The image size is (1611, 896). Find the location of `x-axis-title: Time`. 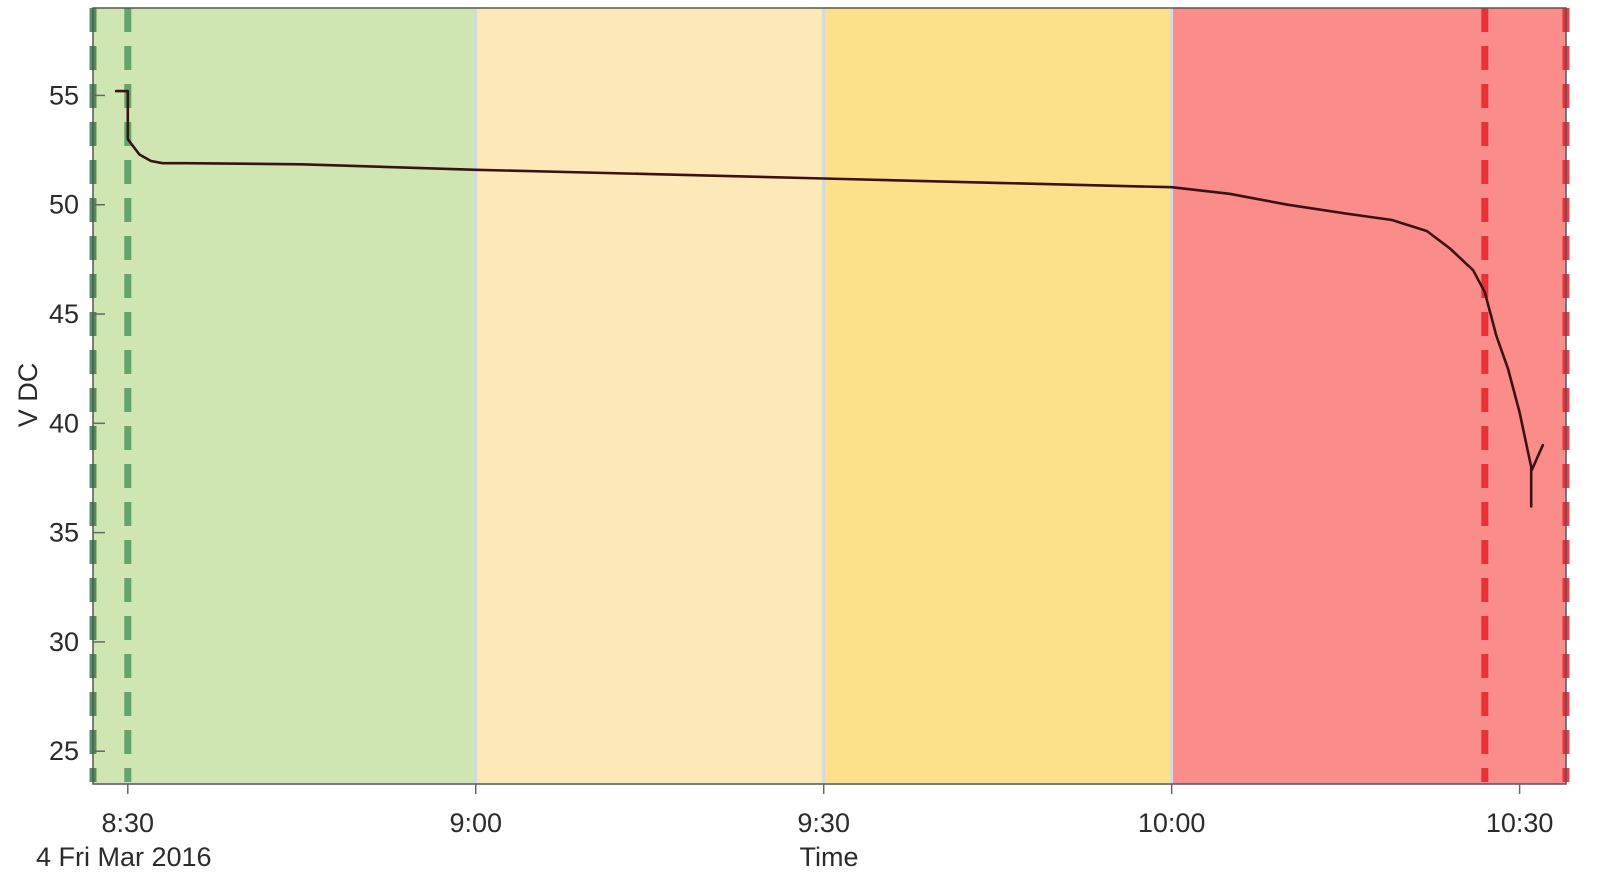

x-axis-title: Time is located at coordinates (829, 857).